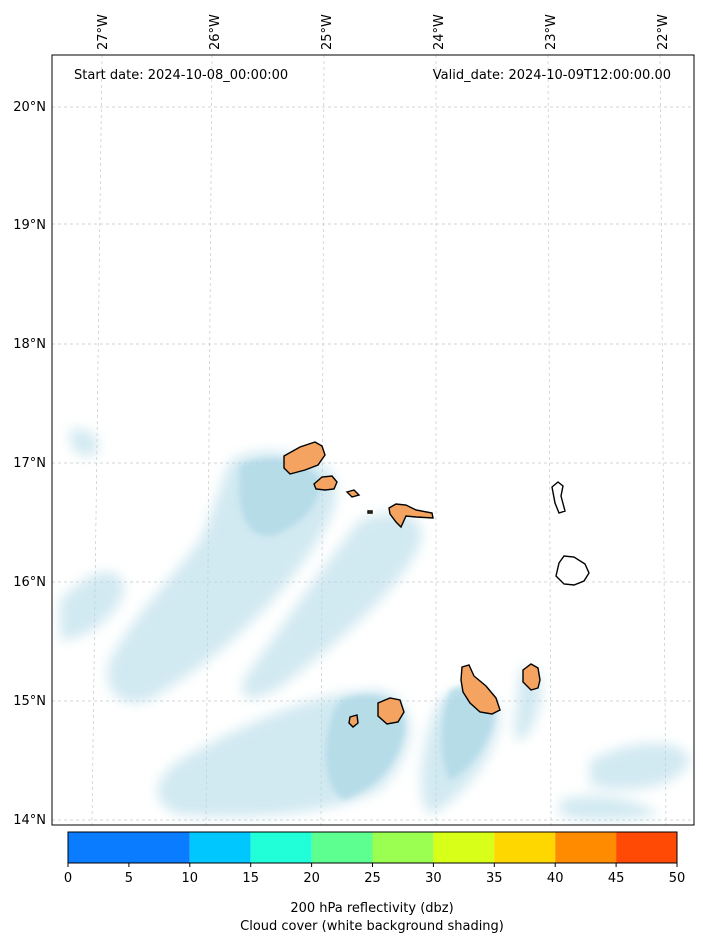 This screenshot has width=703, height=942. What do you see at coordinates (391, 711) in the screenshot?
I see `island-fogo` at bounding box center [391, 711].